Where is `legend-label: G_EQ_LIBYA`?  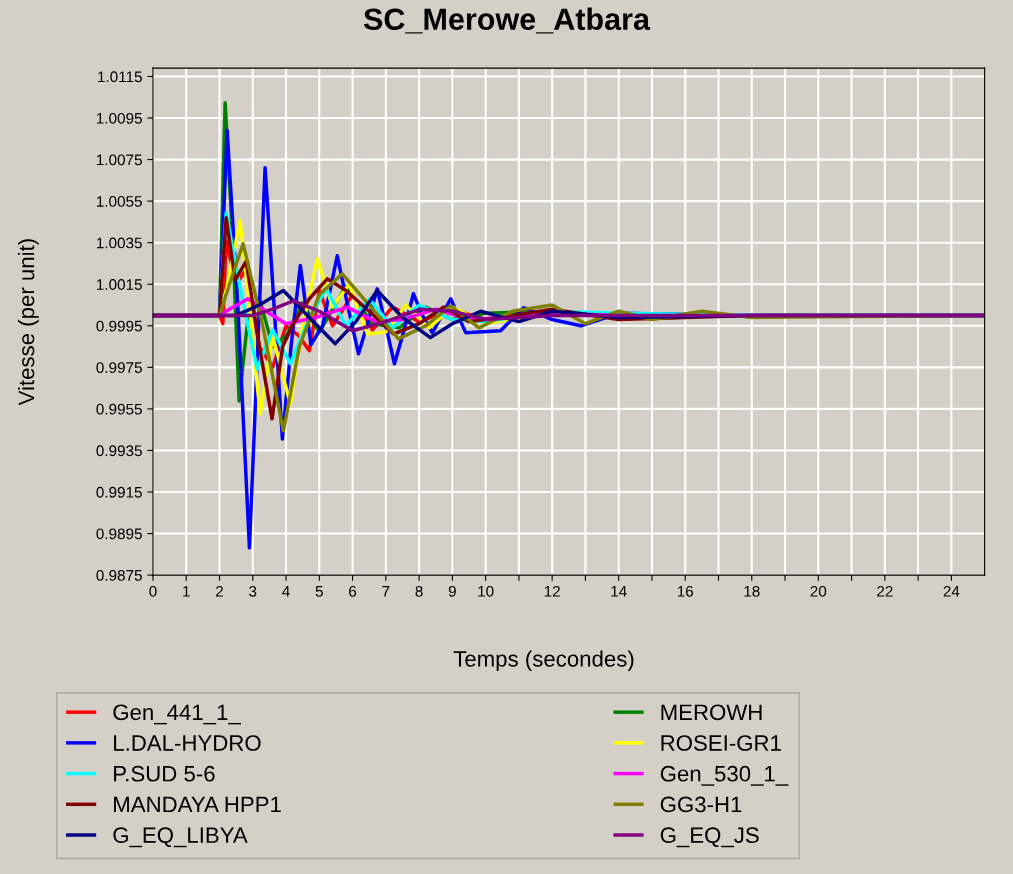 legend-label: G_EQ_LIBYA is located at coordinates (180, 837).